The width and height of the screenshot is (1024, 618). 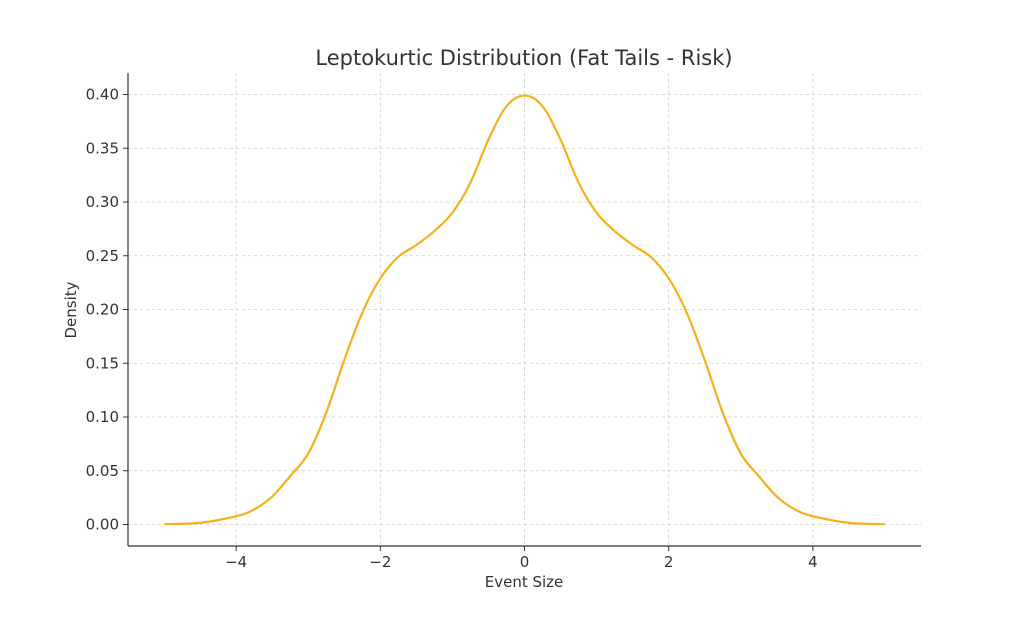 I want to click on x-tick-label: −4, so click(x=236, y=562).